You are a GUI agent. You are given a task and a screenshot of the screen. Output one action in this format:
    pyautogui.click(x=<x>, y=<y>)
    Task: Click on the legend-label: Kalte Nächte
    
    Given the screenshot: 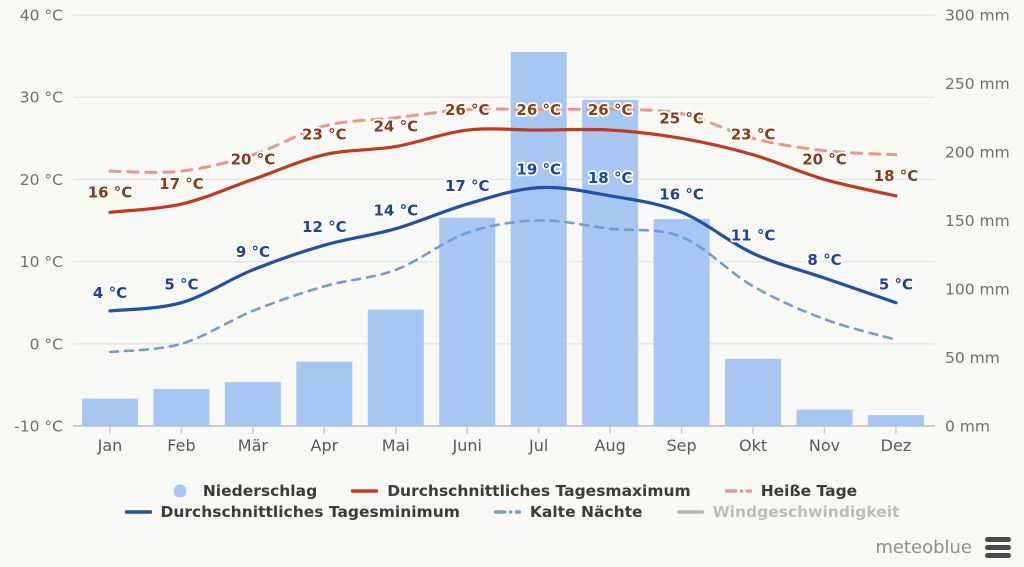 What is the action you would take?
    pyautogui.click(x=586, y=512)
    